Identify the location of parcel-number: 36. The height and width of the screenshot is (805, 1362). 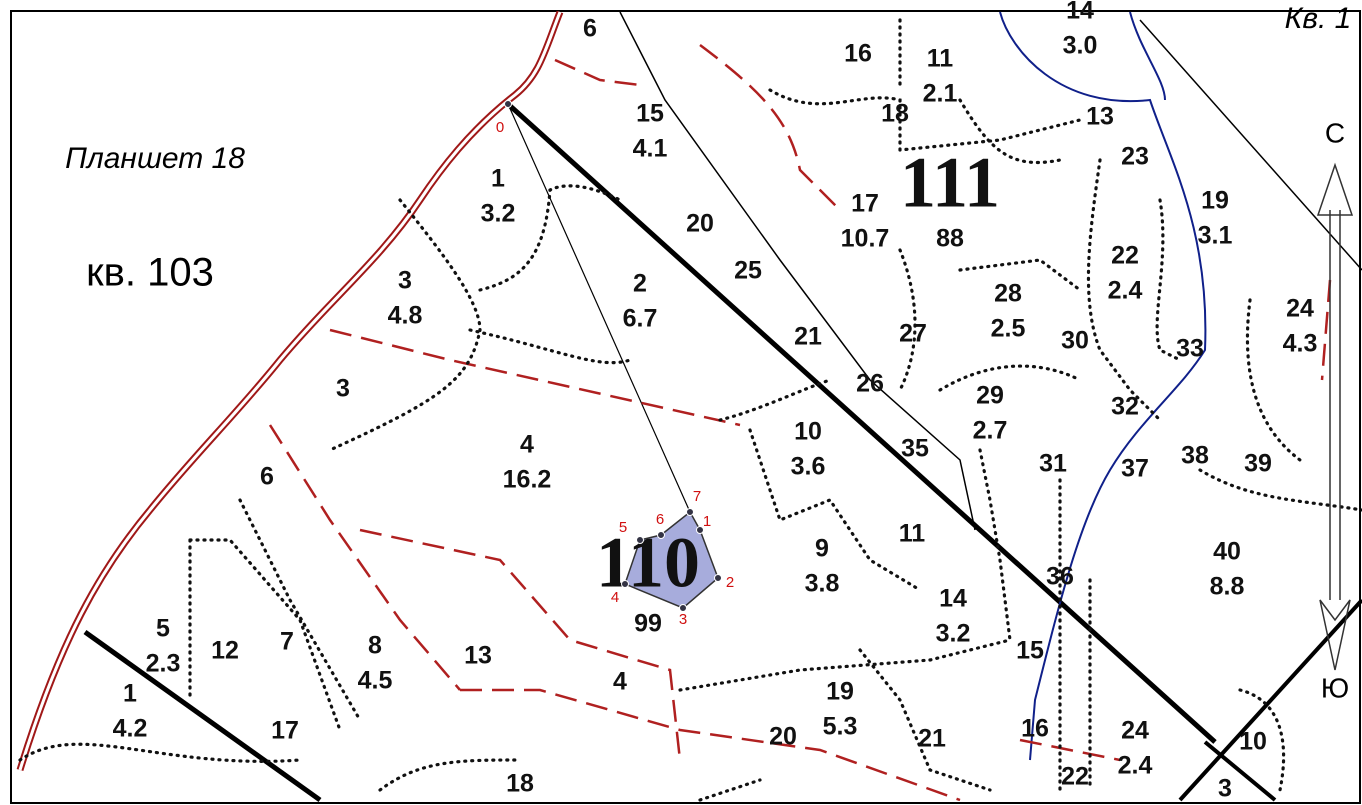
(1060, 577).